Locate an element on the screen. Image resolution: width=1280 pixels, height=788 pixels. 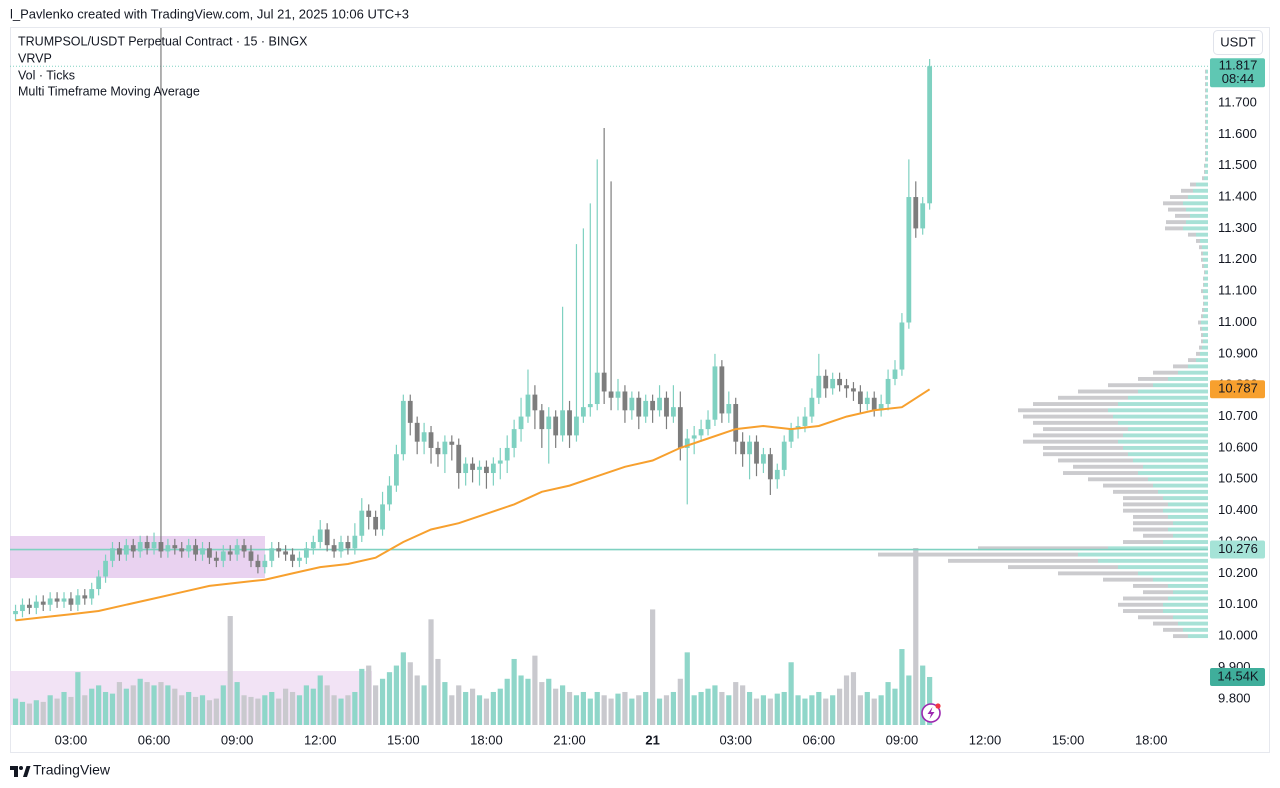
logo-mark is located at coordinates (14, 771).